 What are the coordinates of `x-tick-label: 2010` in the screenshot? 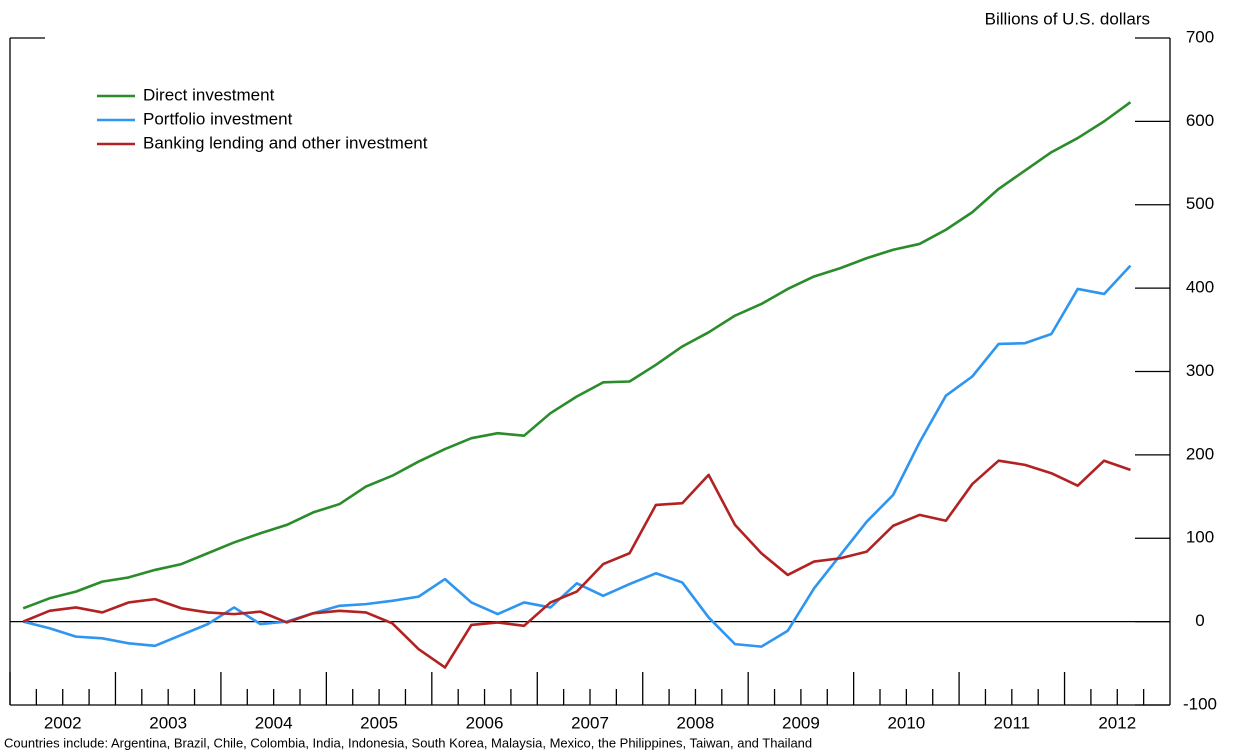 It's located at (906, 722).